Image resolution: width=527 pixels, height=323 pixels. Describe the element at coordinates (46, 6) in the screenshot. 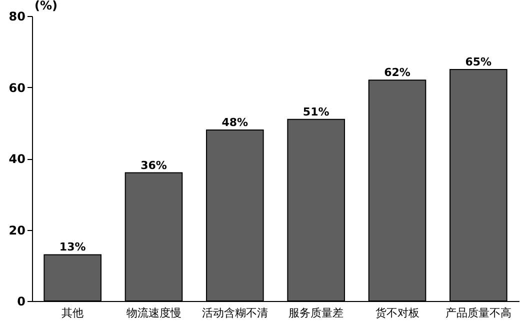

I see `y-axis-title: (%)` at that location.